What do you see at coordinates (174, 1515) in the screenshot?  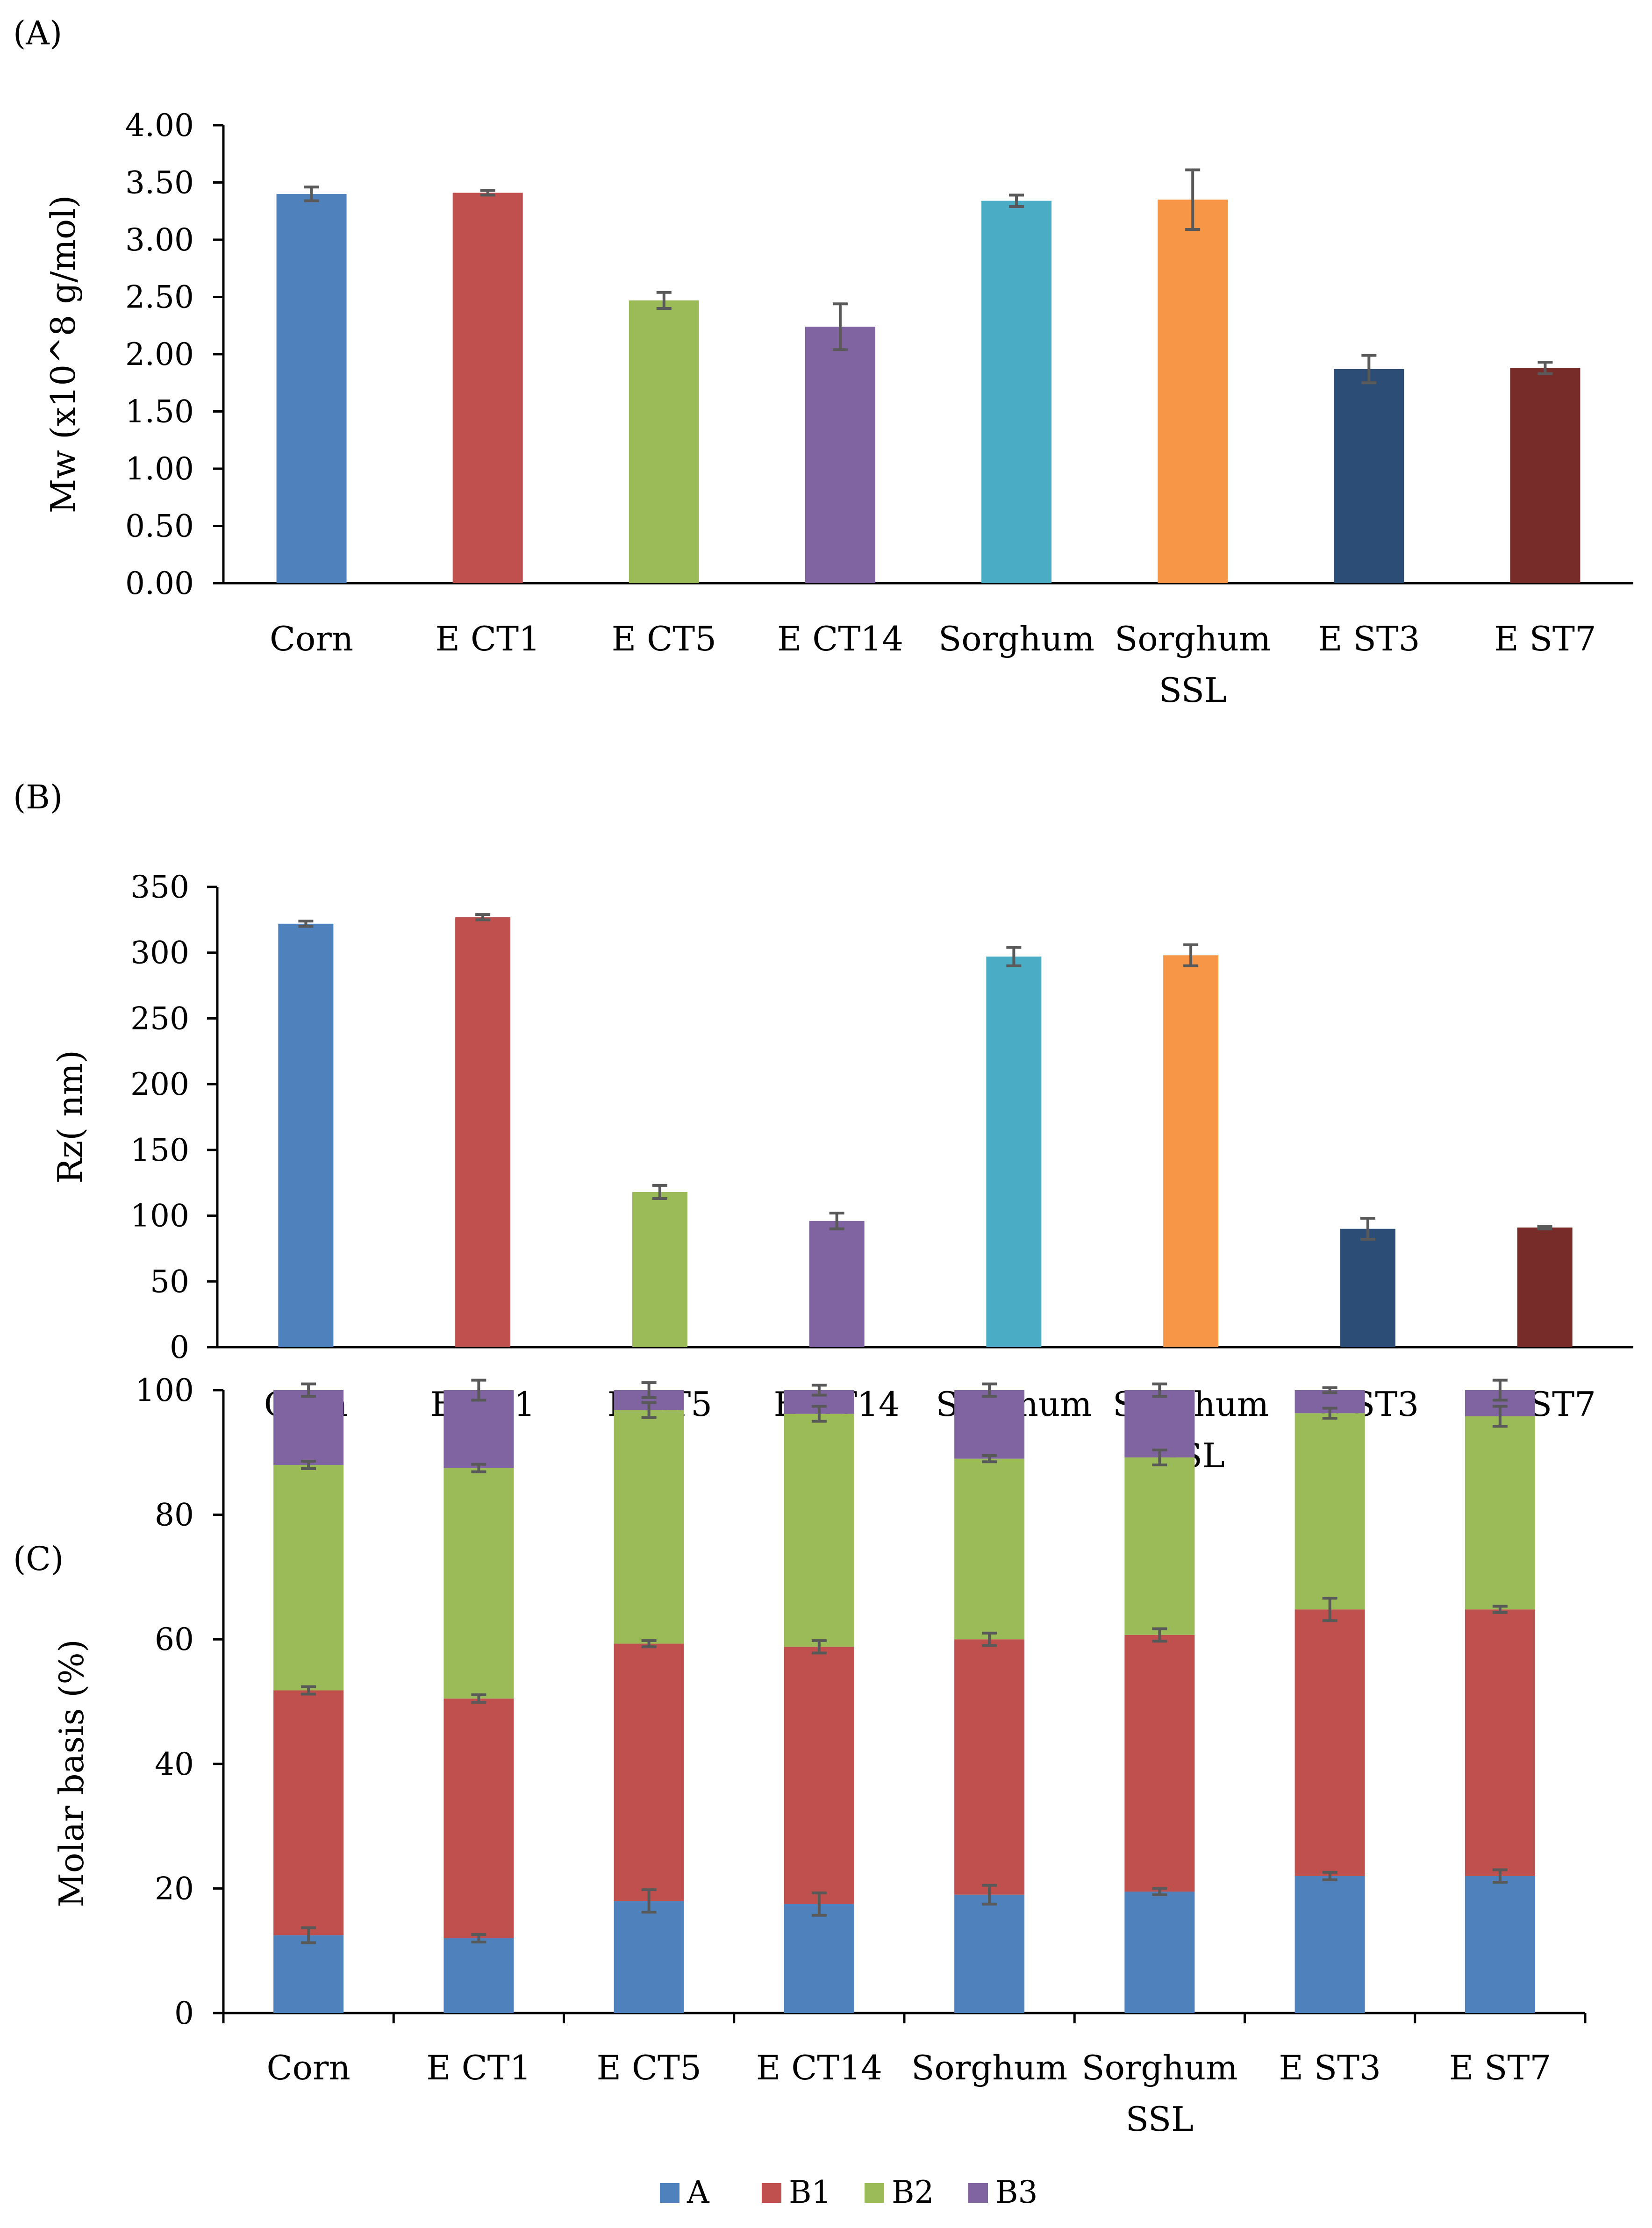 I see `y-tick-label: 80` at bounding box center [174, 1515].